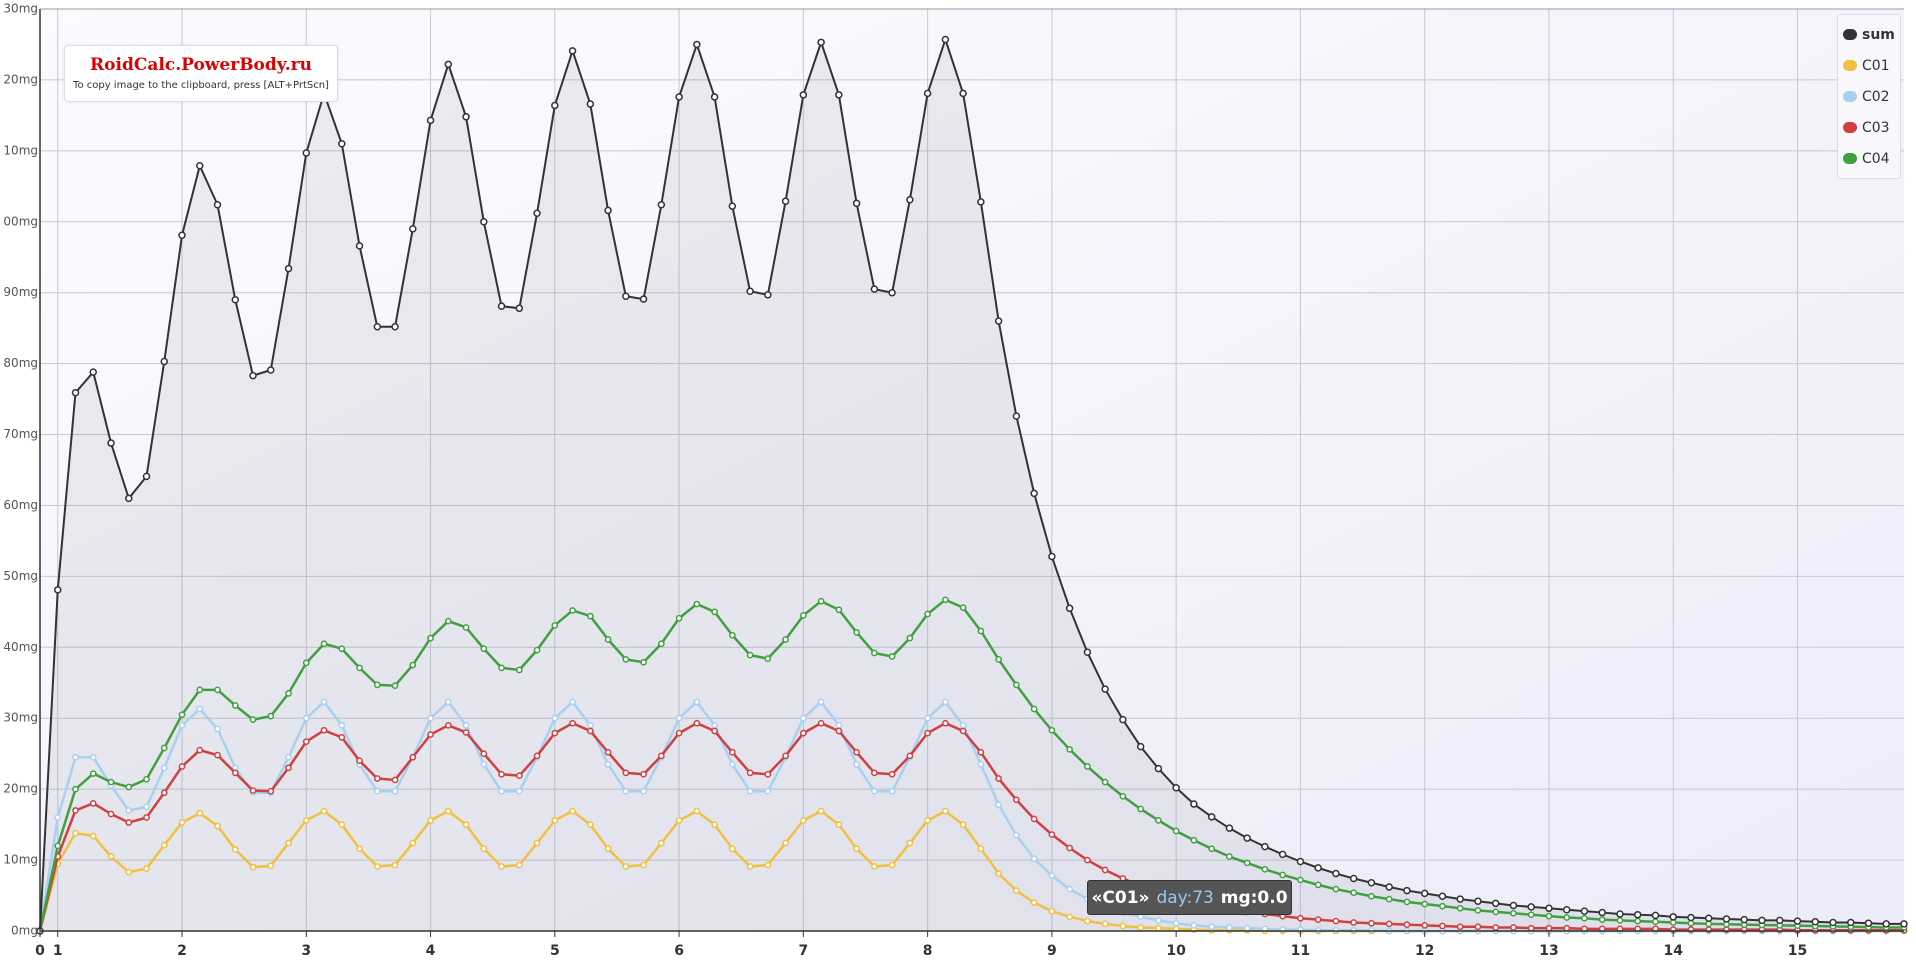  What do you see at coordinates (20, 434) in the screenshot?
I see `y-tick-label: 70mg` at bounding box center [20, 434].